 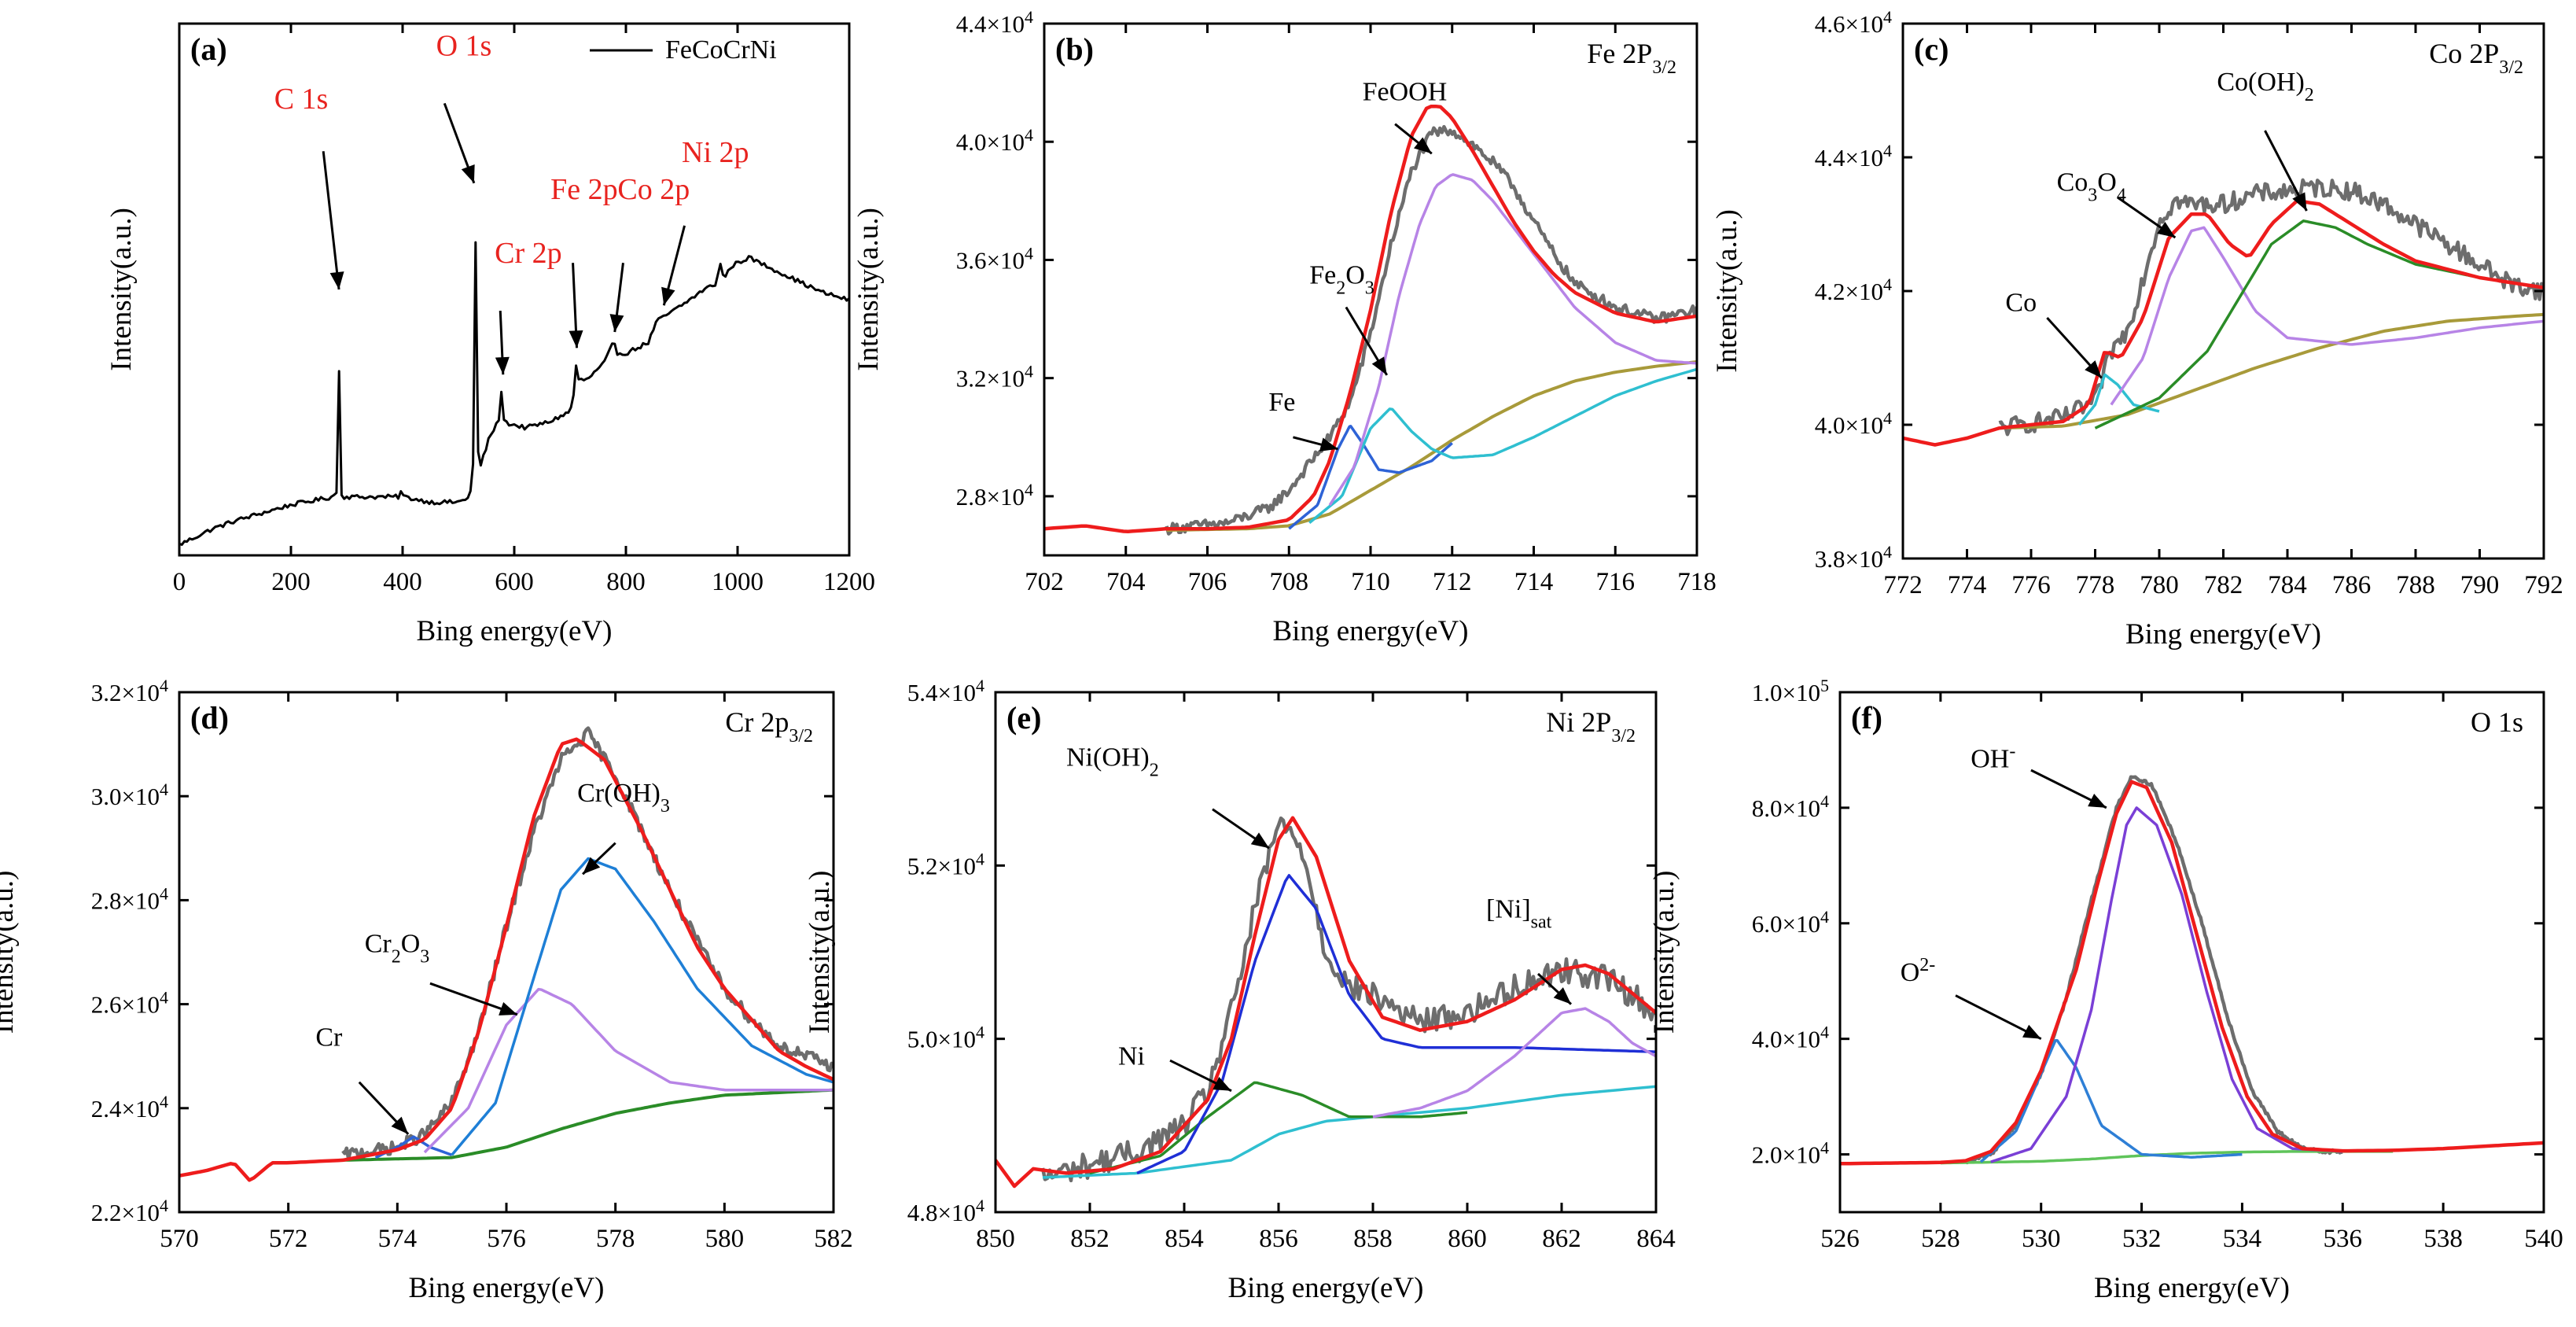 I want to click on text-segment: Fe 2p, so click(x=584, y=189).